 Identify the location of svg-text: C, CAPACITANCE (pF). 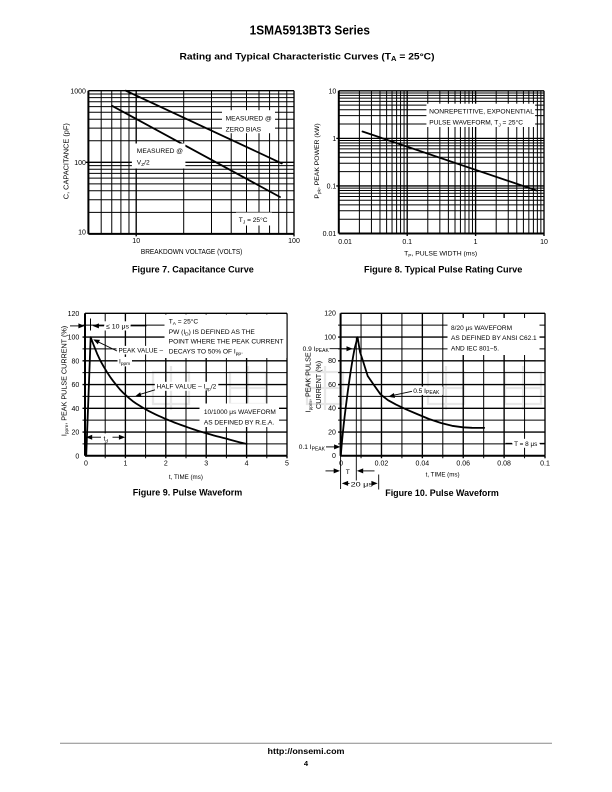
(67, 161).